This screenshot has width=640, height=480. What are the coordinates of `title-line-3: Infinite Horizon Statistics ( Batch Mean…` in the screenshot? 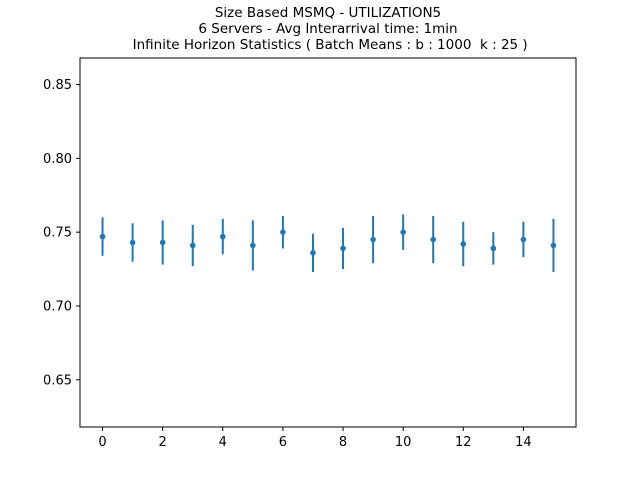 It's located at (327, 45).